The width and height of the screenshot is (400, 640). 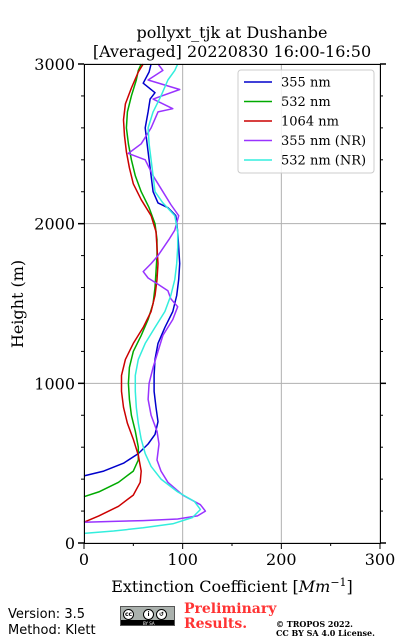 What do you see at coordinates (306, 83) in the screenshot?
I see `legend-label-0: 355 nm` at bounding box center [306, 83].